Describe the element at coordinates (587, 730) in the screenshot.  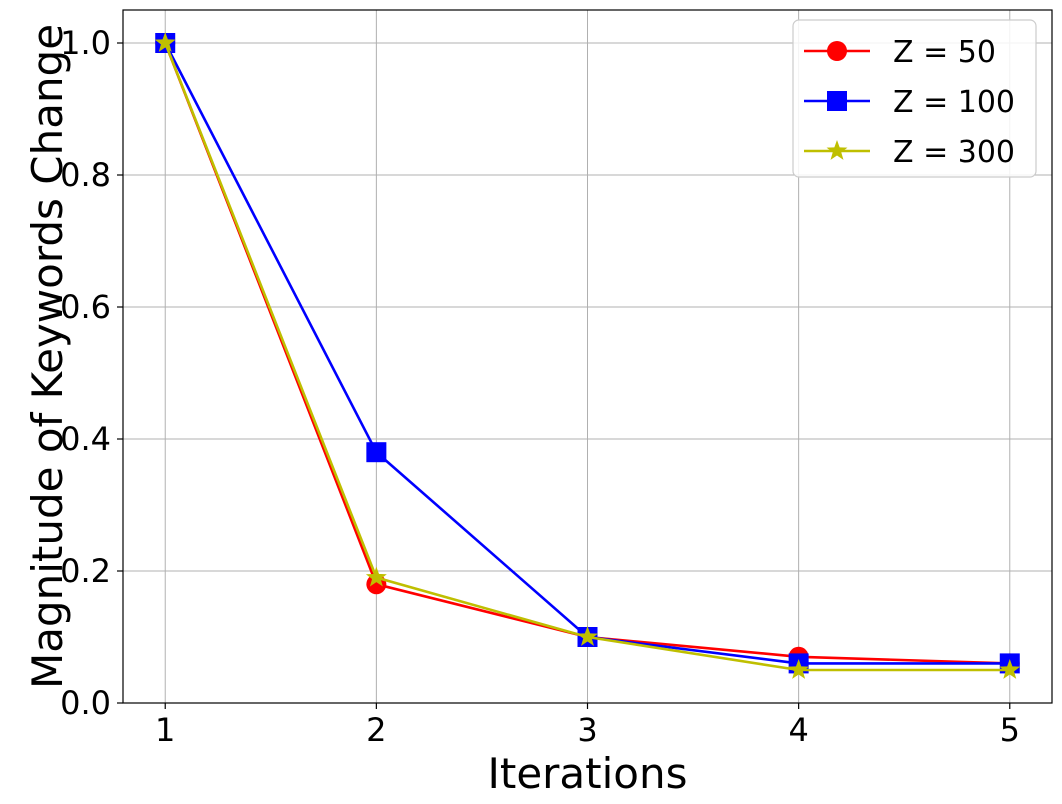
I see `x-tick-label: 3` at that location.